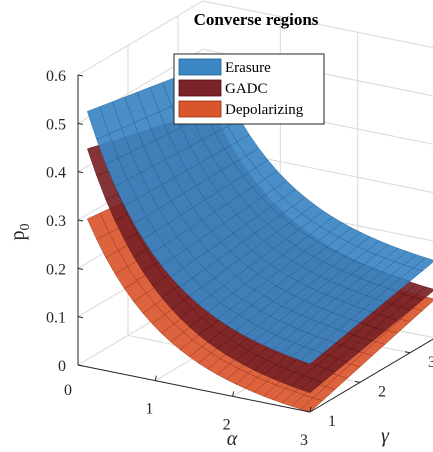  I want to click on z-tick-label: 0.1, so click(56, 318).